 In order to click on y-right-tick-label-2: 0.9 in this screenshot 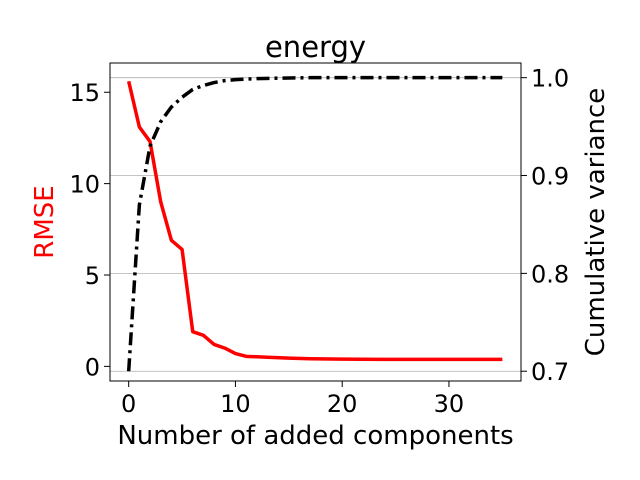, I will do `click(550, 177)`.